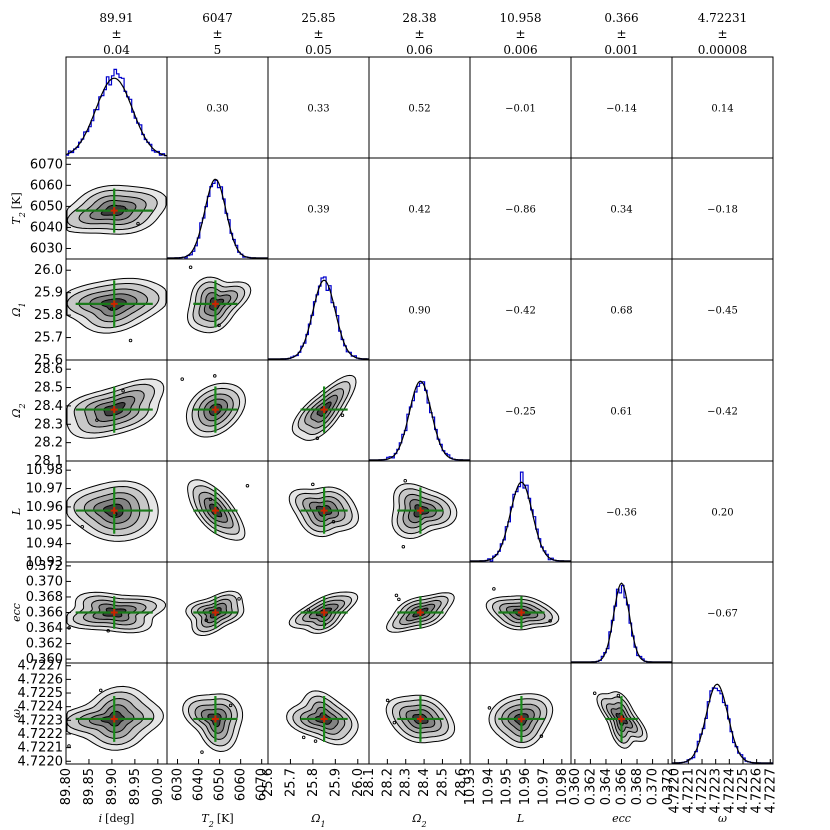 The height and width of the screenshot is (830, 830). I want to click on correlation-value: −0.18, so click(722, 210).